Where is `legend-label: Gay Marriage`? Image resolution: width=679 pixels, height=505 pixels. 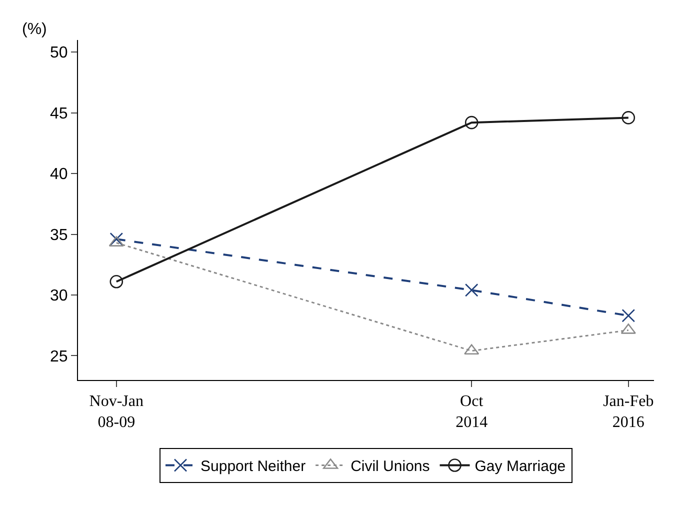 legend-label: Gay Marriage is located at coordinates (520, 467).